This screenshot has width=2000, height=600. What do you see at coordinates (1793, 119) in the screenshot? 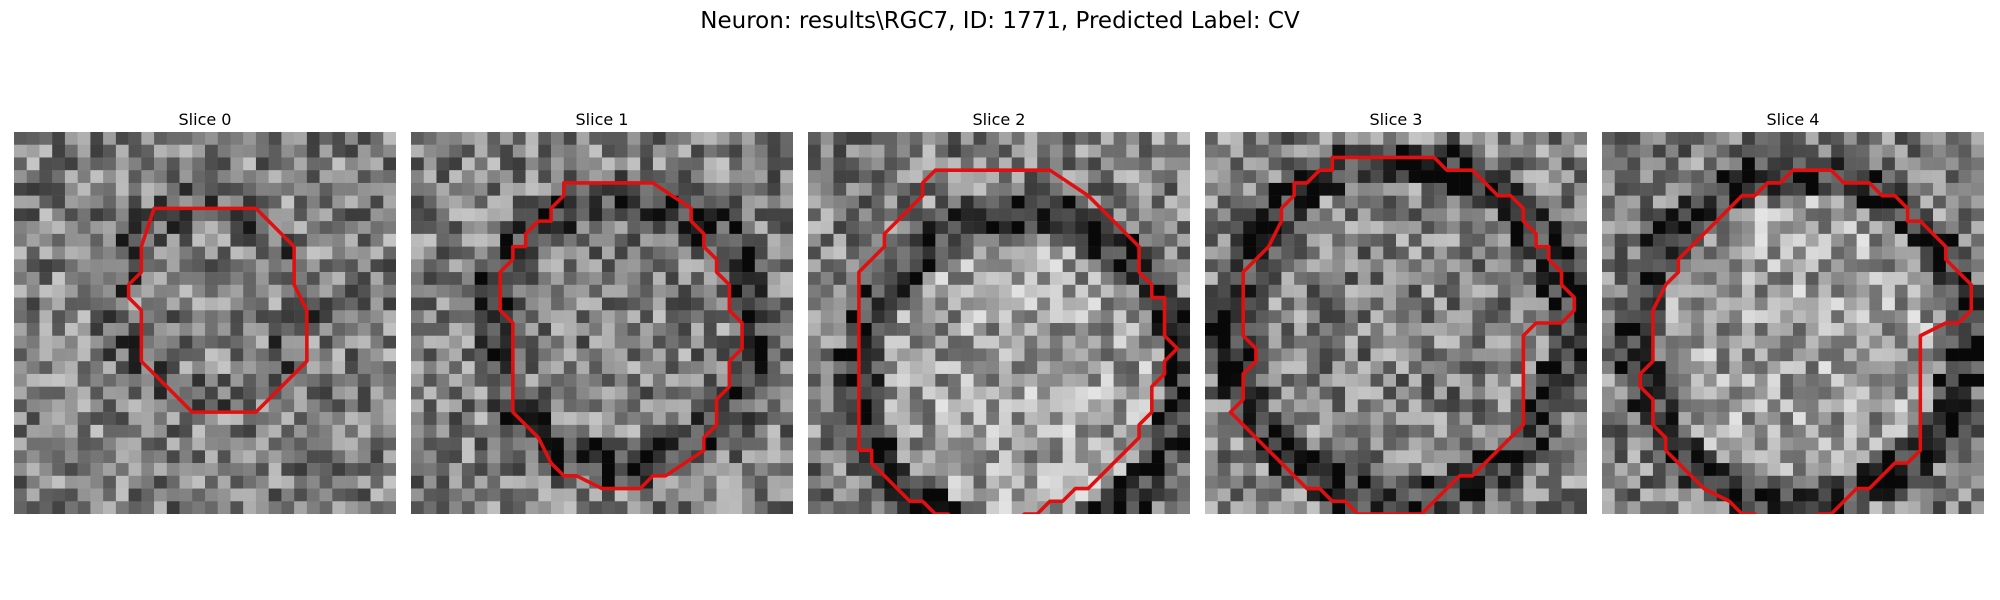
I see `slice-title: Slice 4` at bounding box center [1793, 119].